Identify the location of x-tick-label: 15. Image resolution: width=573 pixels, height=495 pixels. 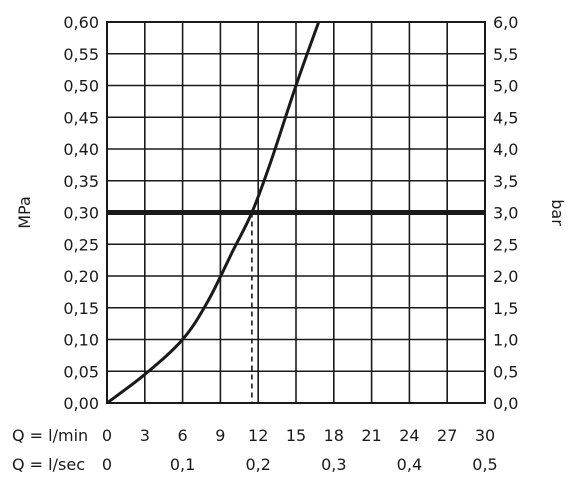
(296, 435).